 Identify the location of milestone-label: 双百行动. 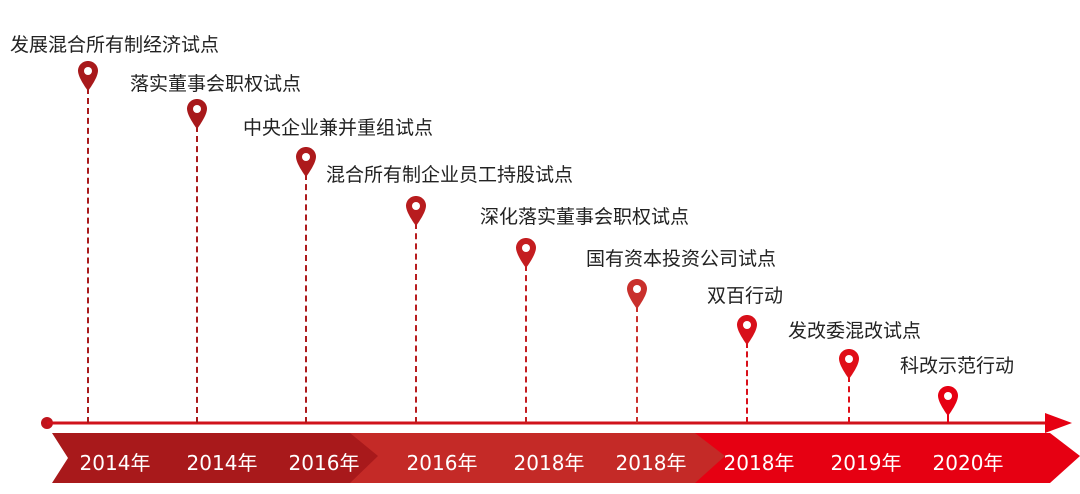
(745, 296).